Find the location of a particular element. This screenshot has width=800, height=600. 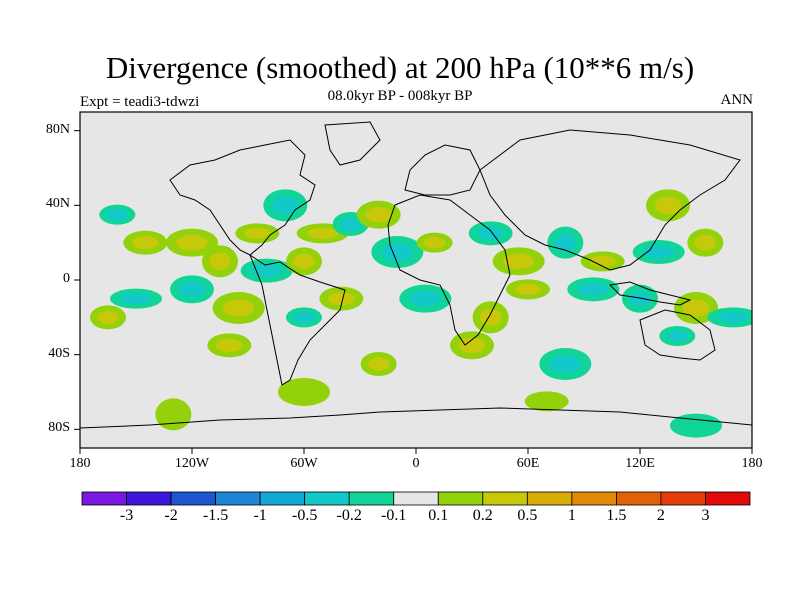

coast-south-america is located at coordinates (297, 319).